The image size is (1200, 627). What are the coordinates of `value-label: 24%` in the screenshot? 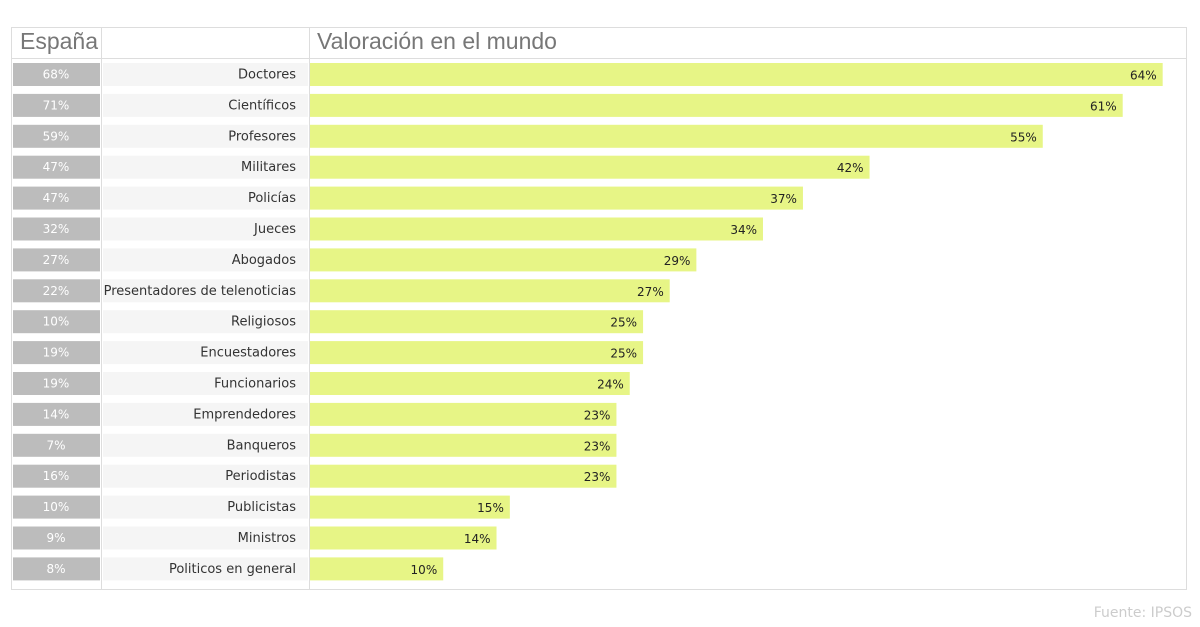 It's located at (610, 385).